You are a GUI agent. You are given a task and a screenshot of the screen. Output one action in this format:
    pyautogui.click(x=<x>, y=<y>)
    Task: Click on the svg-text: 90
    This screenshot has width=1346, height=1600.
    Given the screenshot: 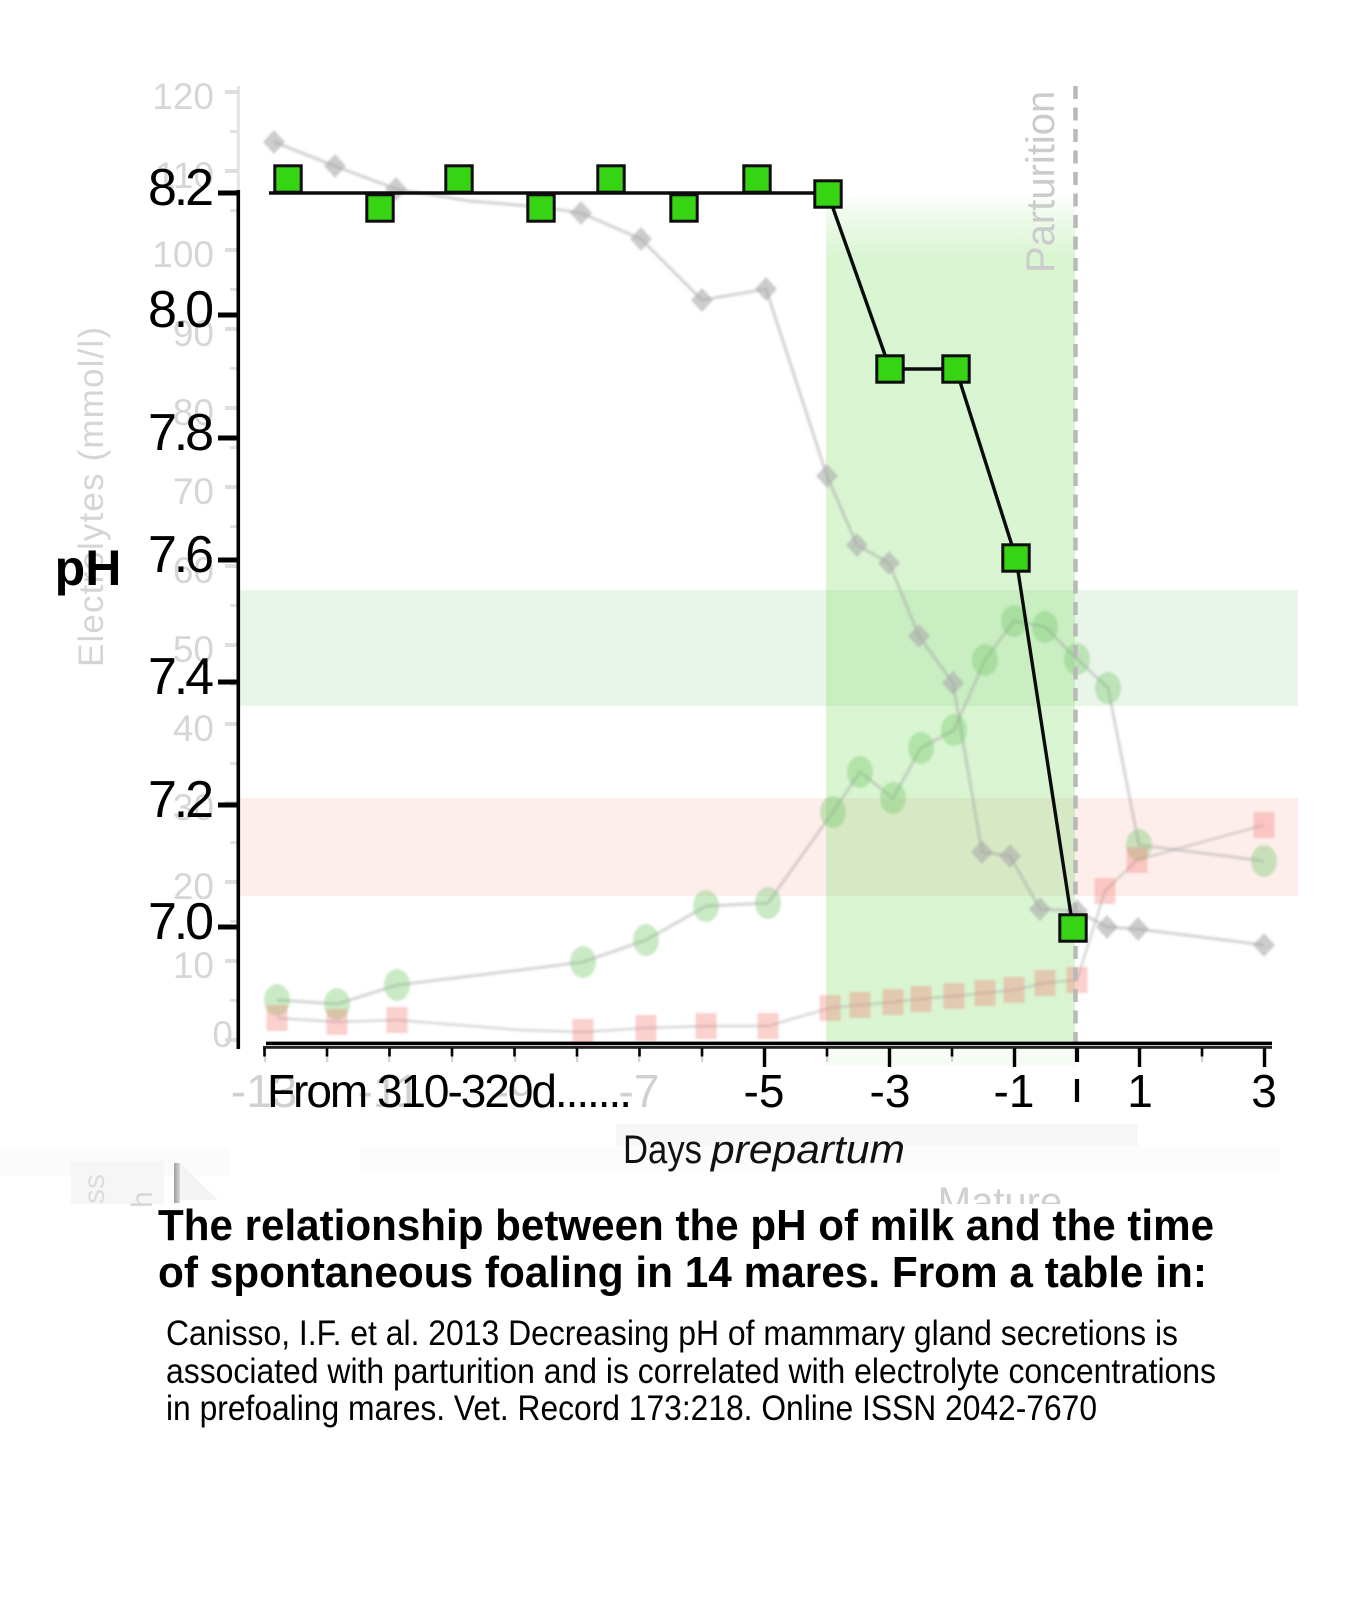 What is the action you would take?
    pyautogui.click(x=193, y=333)
    